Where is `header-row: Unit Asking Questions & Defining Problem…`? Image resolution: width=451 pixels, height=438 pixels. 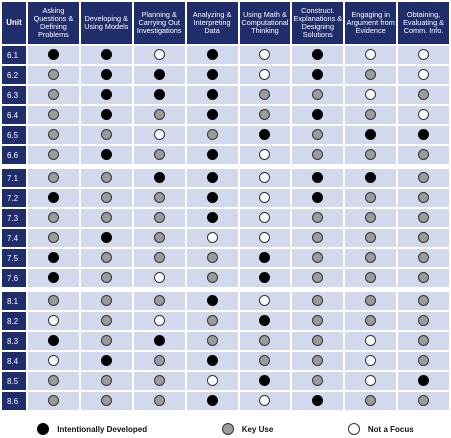
header-row: Unit Asking Questions & Defining Problem… is located at coordinates (225, 23).